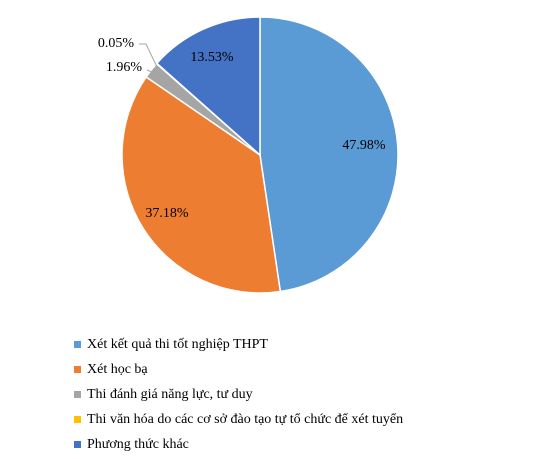 The width and height of the screenshot is (537, 459). What do you see at coordinates (77, 444) in the screenshot?
I see `legend-swatch-khac` at bounding box center [77, 444].